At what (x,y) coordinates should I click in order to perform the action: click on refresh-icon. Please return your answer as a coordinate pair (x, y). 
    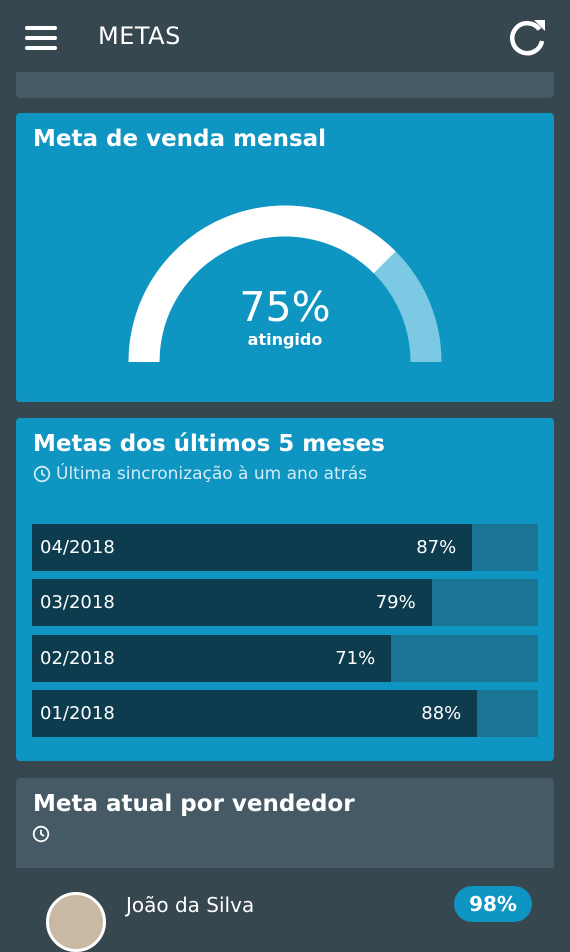
    Looking at the image, I should click on (527, 38).